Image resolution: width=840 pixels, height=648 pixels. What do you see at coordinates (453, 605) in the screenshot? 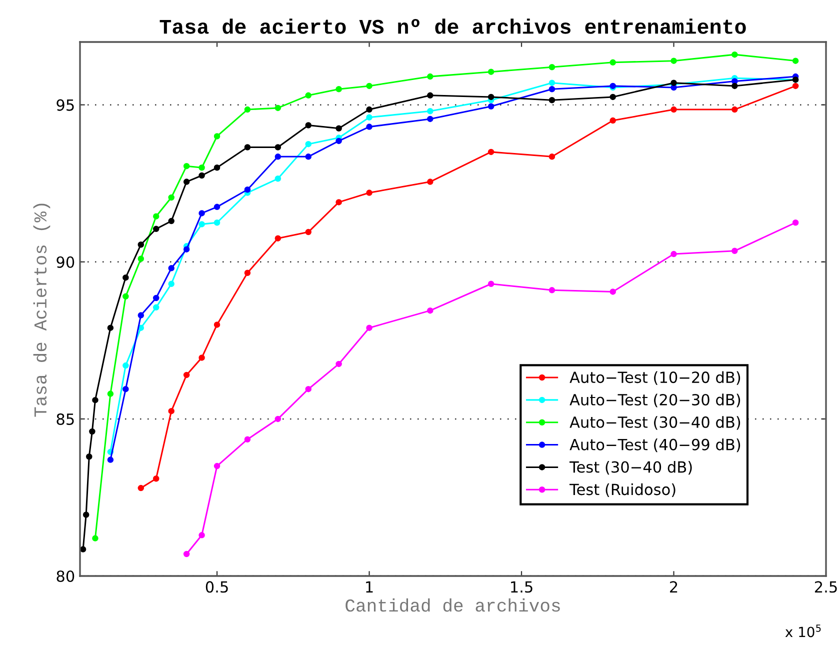
I see `x-axis-title: Cantidad de archivos` at bounding box center [453, 605].